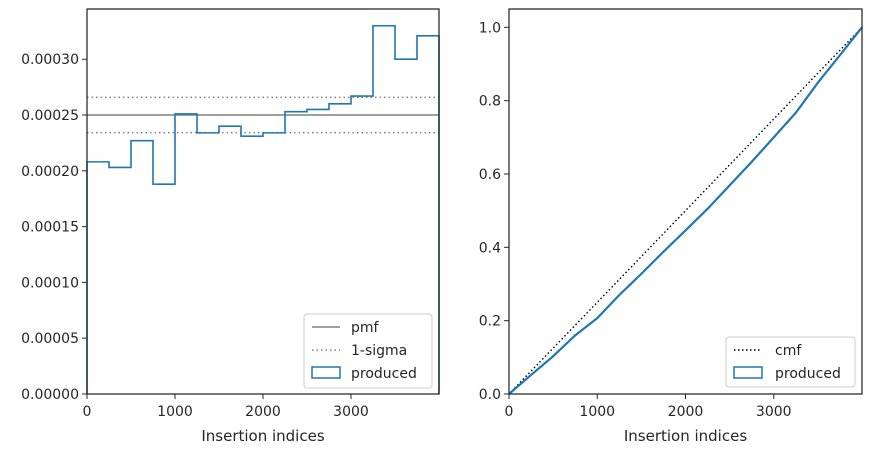  I want to click on legend: pmf 1-sigma produced, so click(368, 351).